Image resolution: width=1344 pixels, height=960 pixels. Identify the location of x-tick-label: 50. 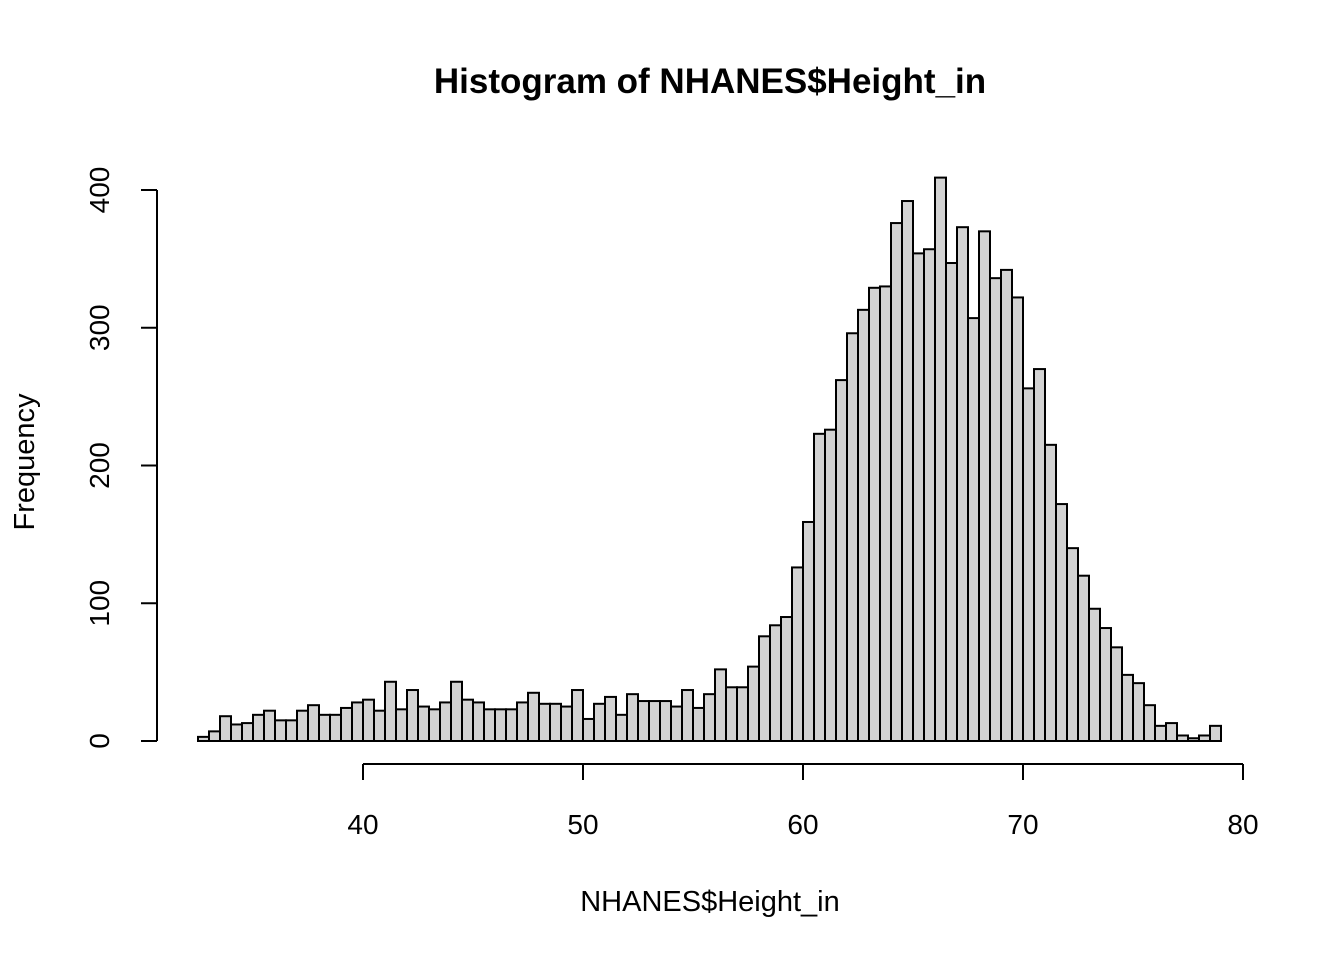
(582, 824).